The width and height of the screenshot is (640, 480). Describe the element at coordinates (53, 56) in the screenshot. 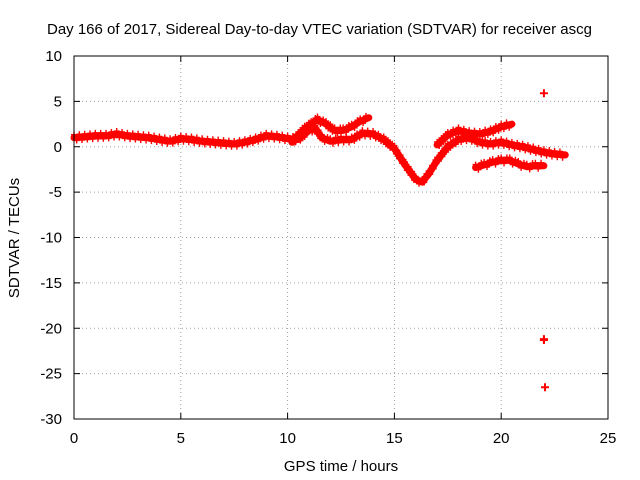

I see `y-tick-label: 10` at that location.